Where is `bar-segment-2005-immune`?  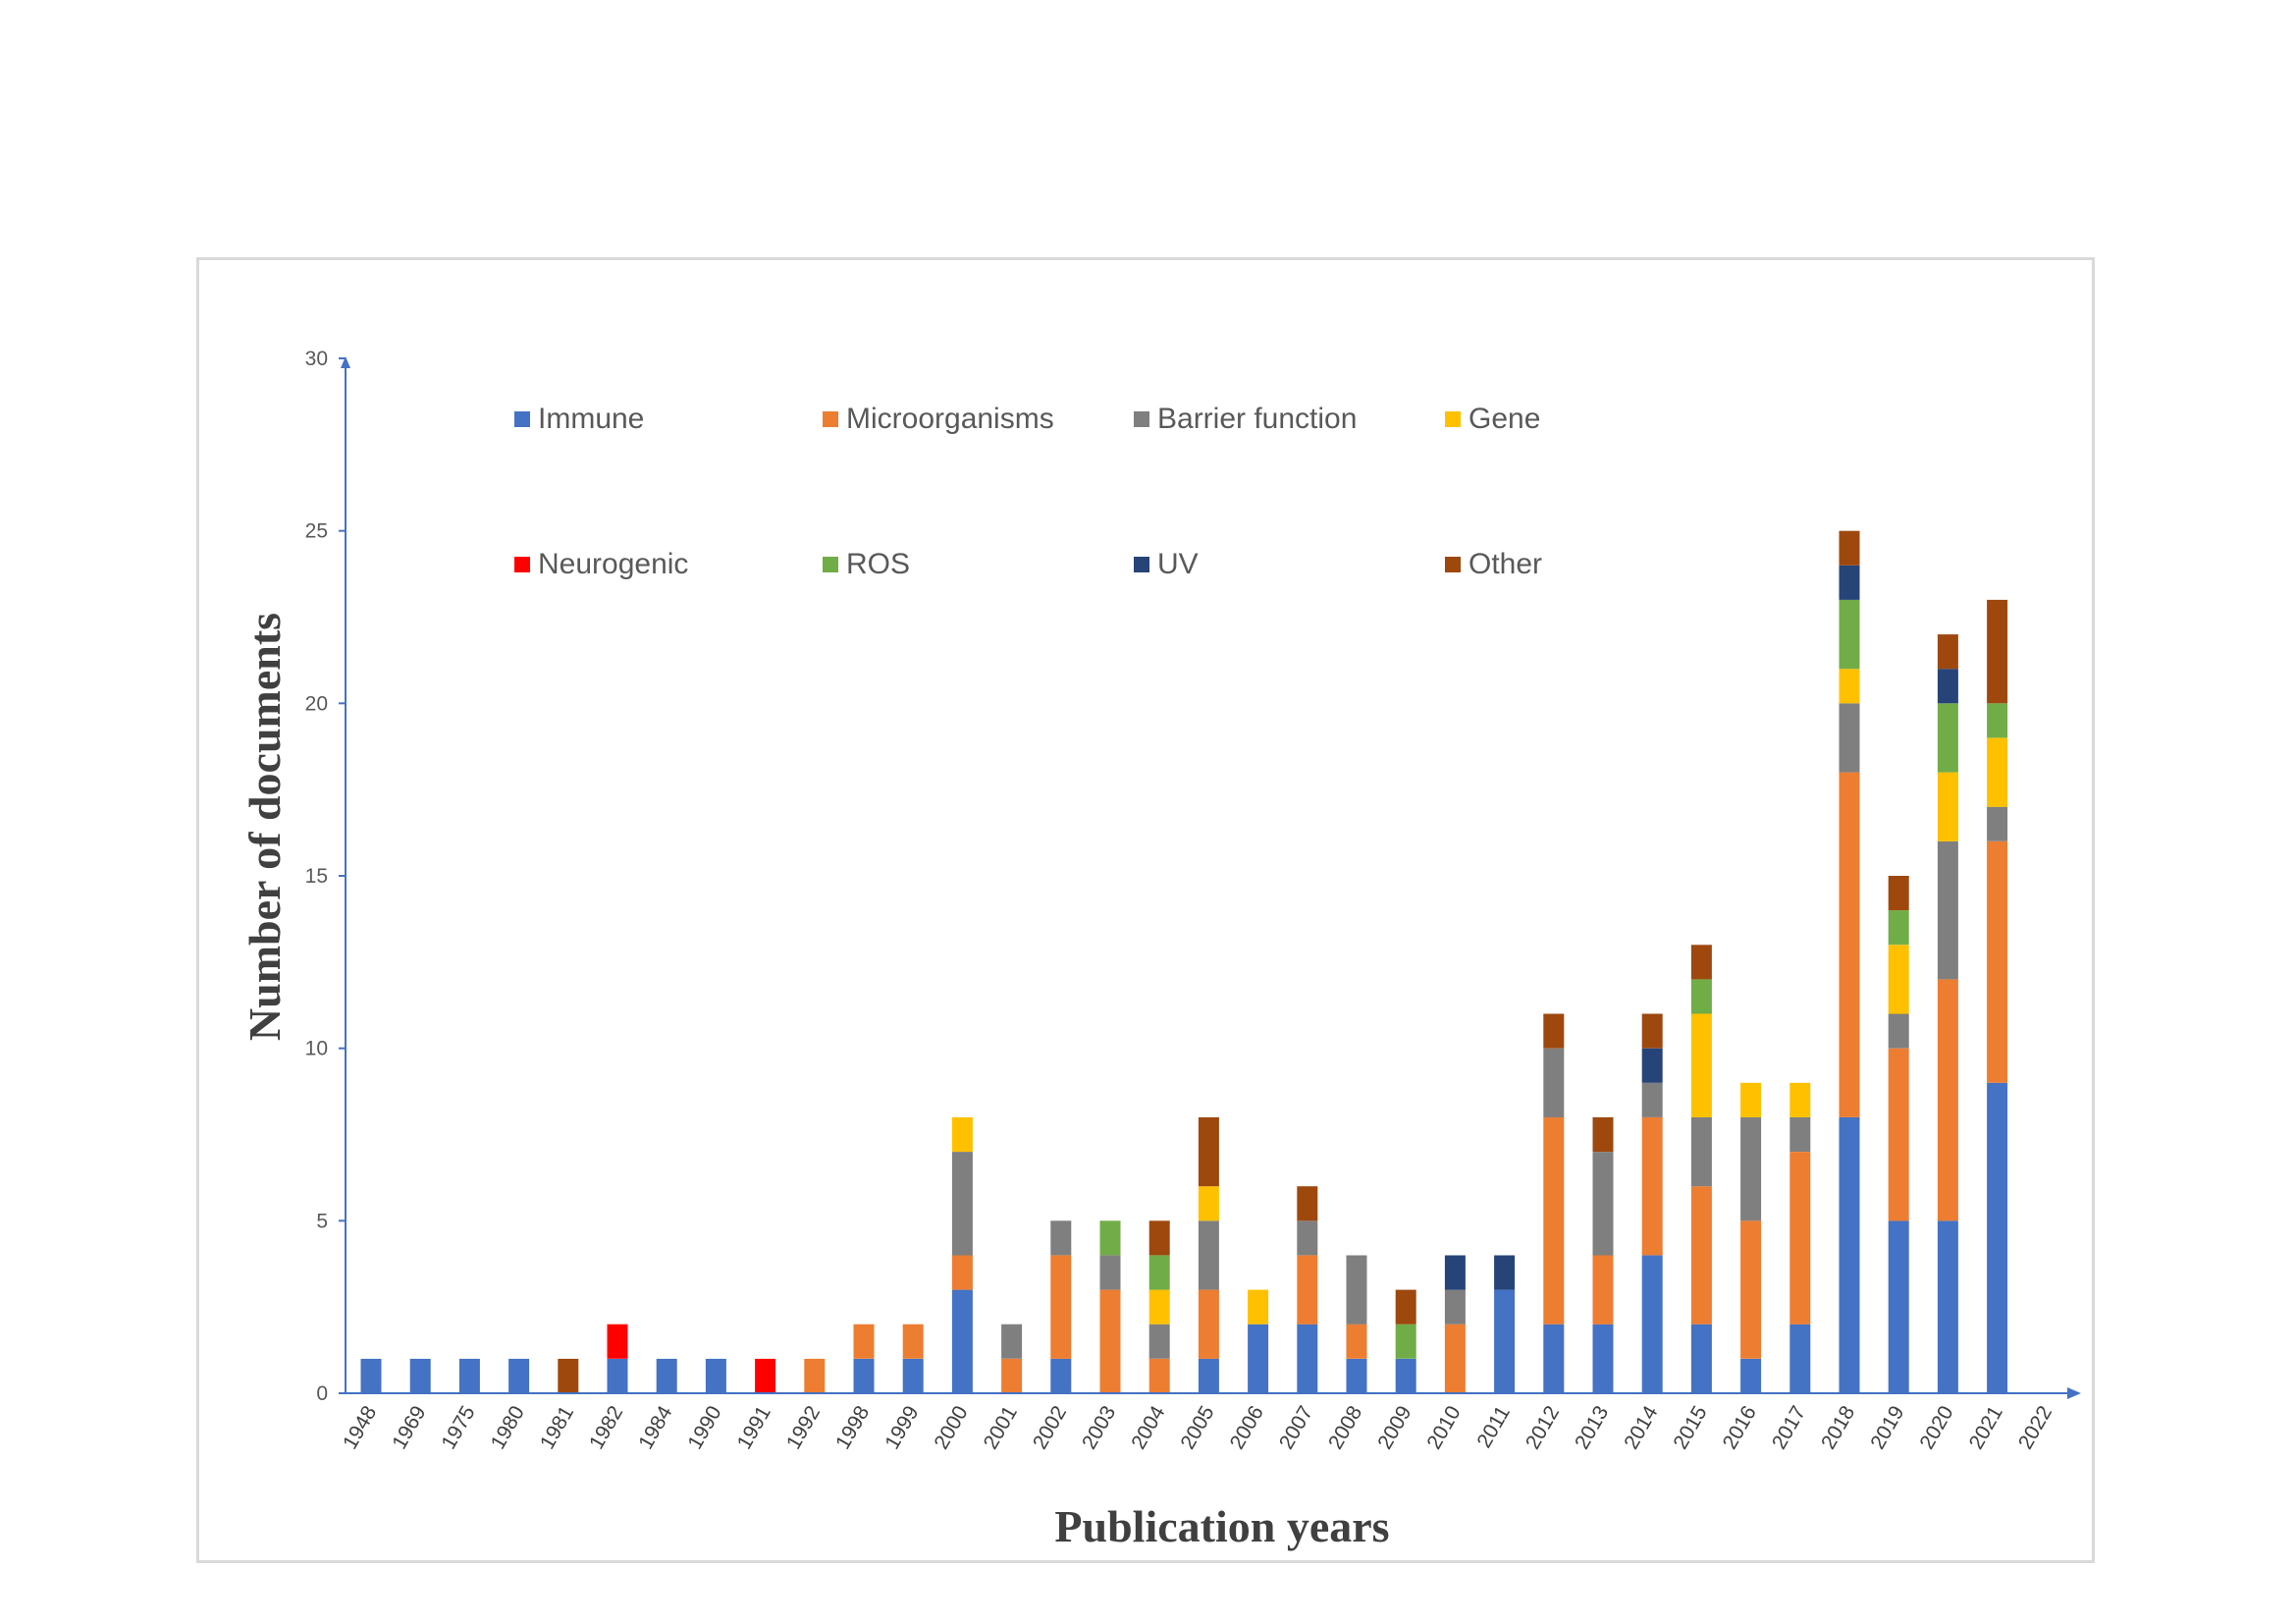 bar-segment-2005-immune is located at coordinates (1208, 1375).